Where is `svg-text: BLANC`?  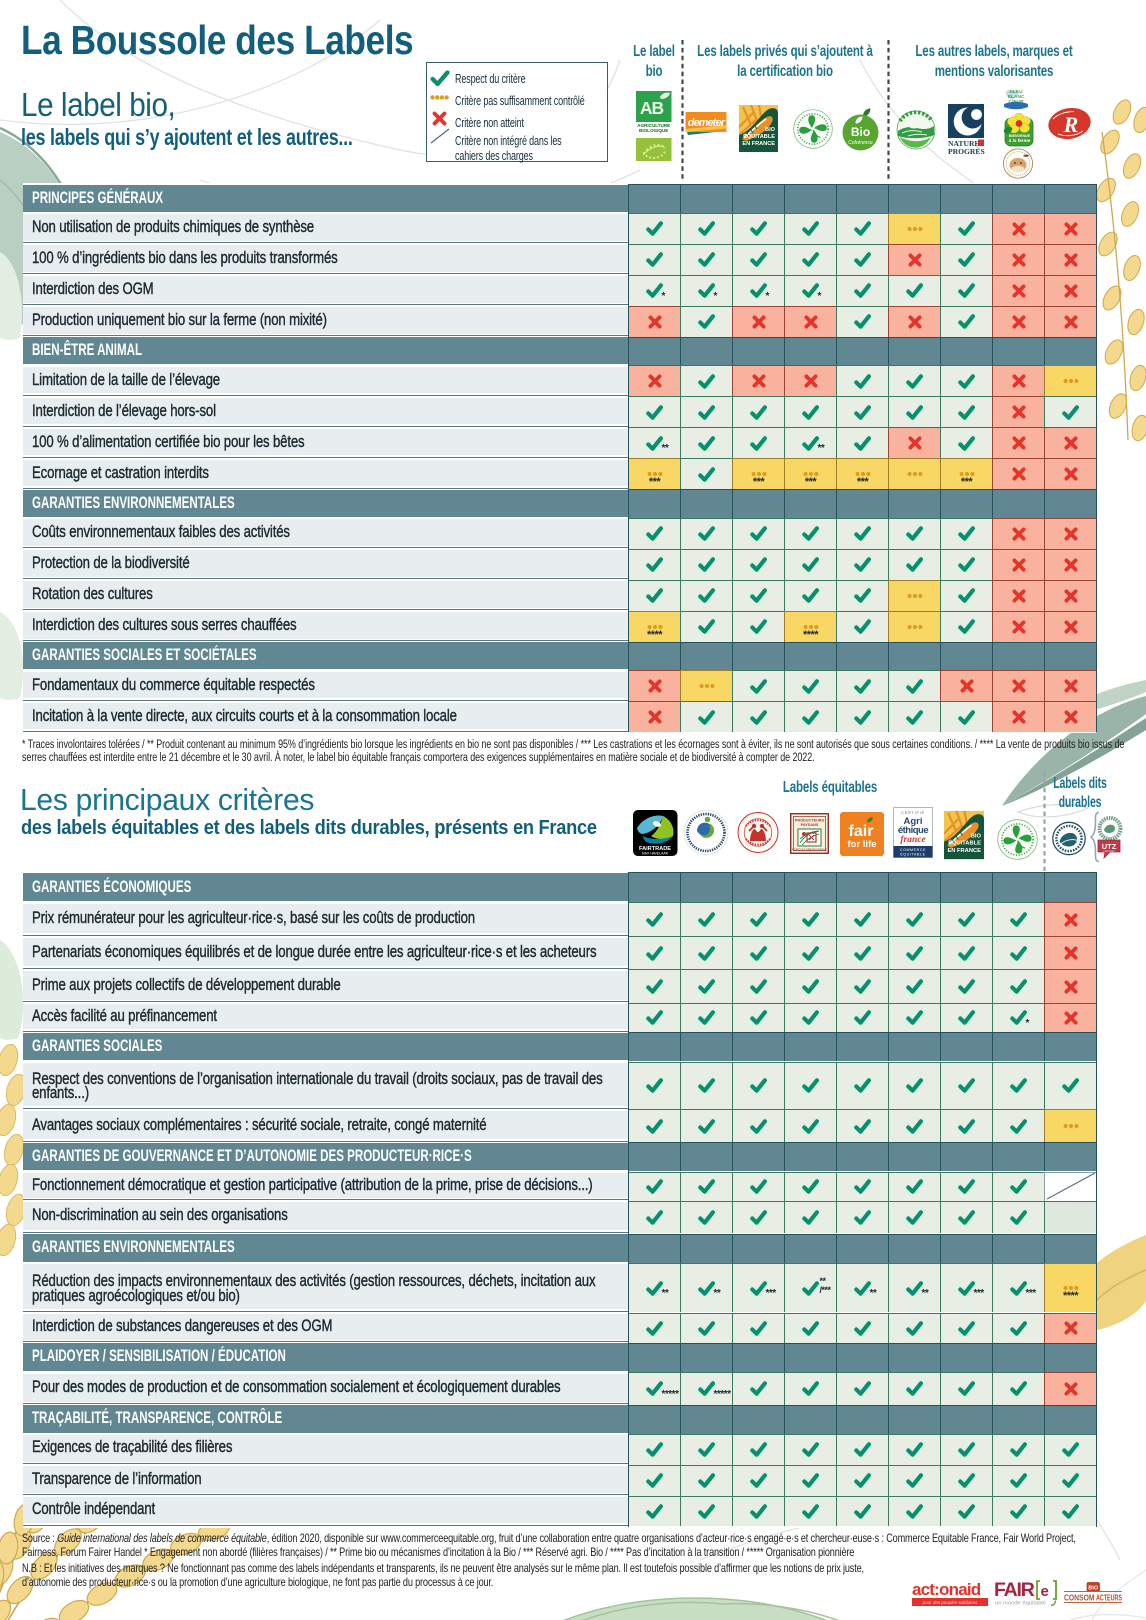 svg-text: BLANC is located at coordinates (1016, 97).